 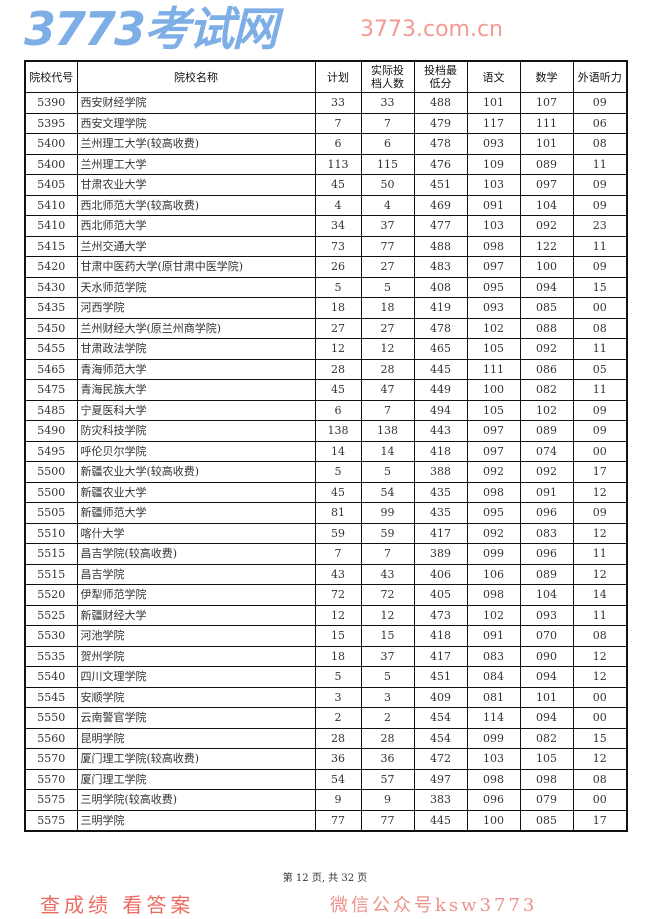 I want to click on cell-listening: 11, so click(x=600, y=615).